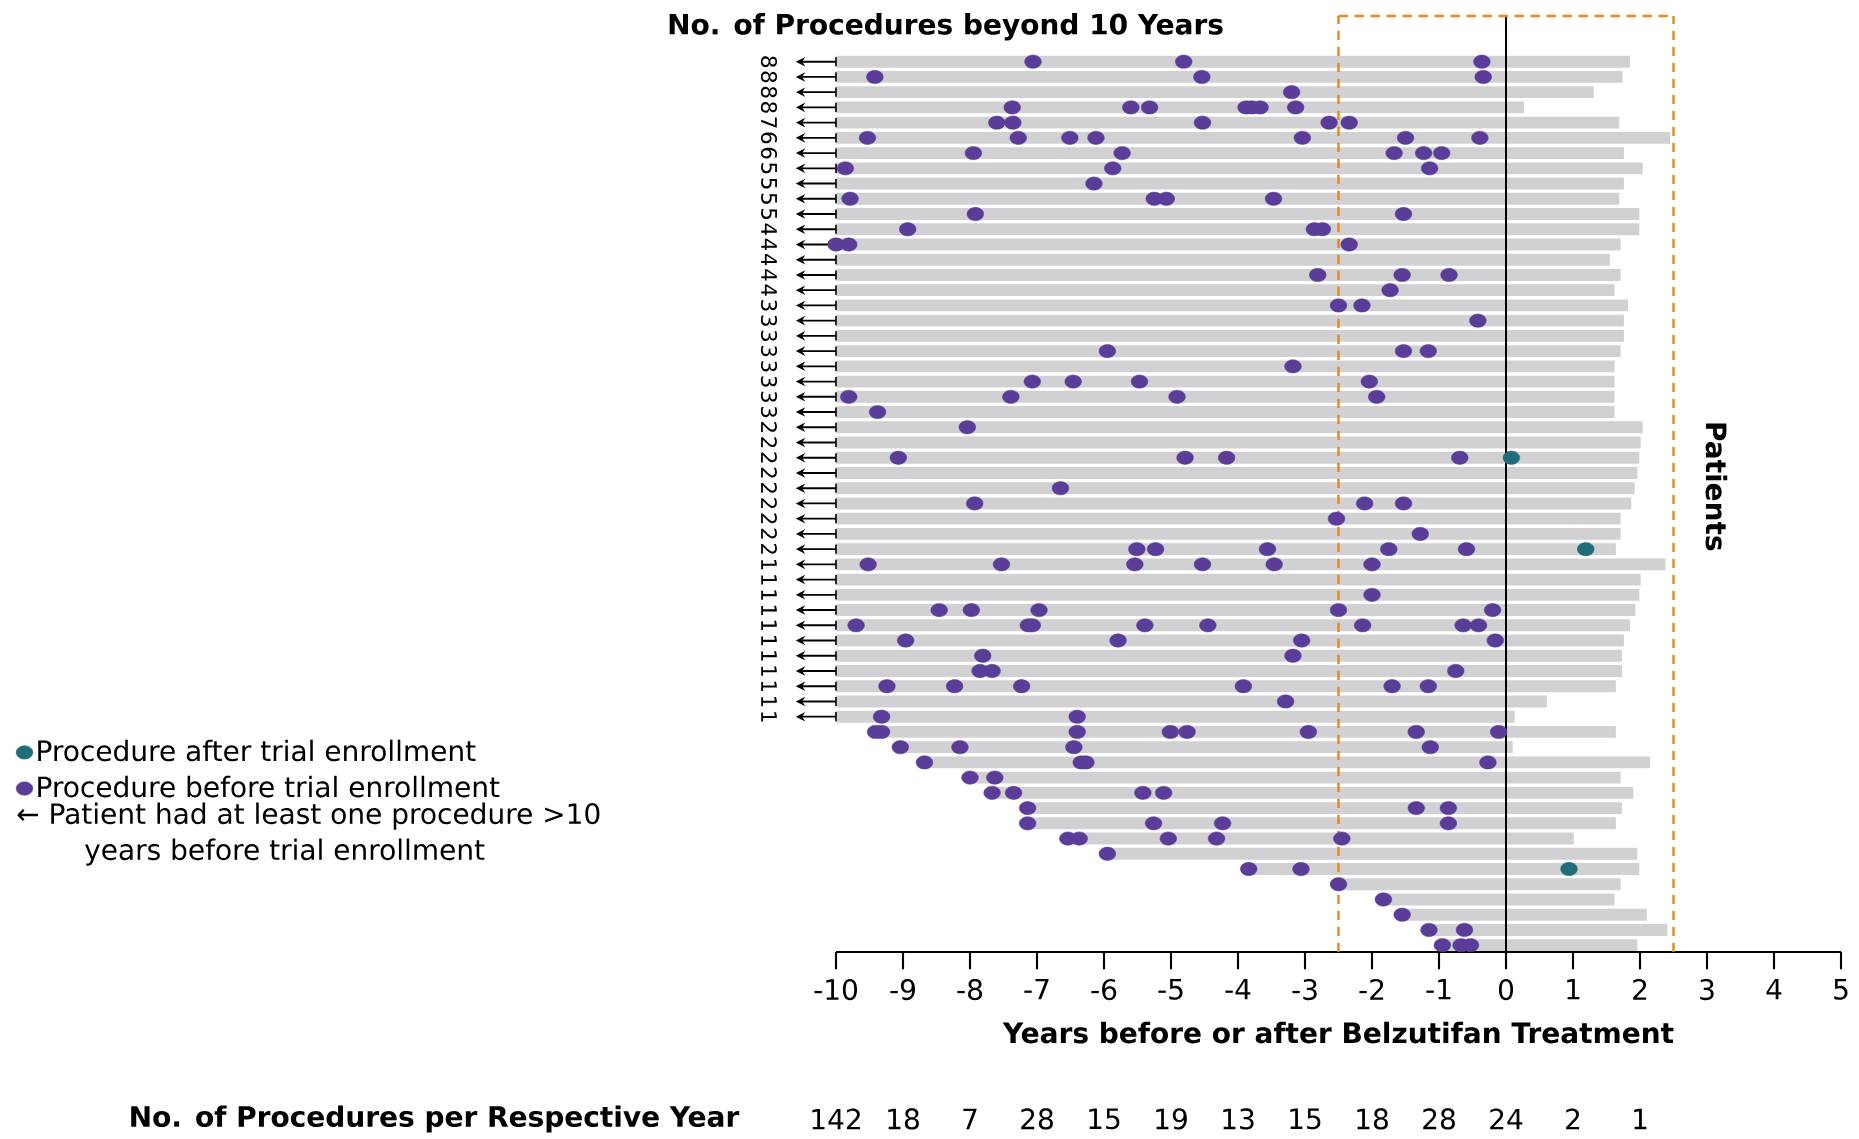  I want to click on legend-label: Procedure after trial enrollment, so click(257, 750).